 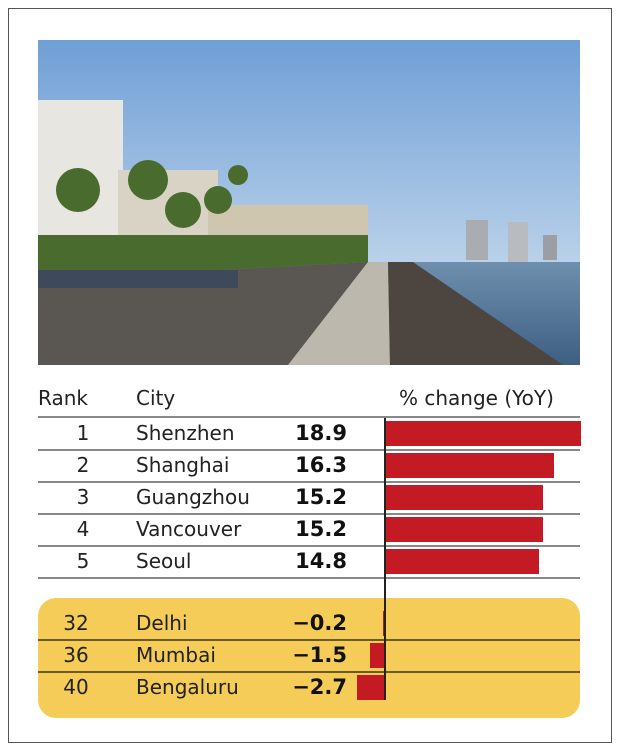 I want to click on value-label: −0.2, so click(x=319, y=623).